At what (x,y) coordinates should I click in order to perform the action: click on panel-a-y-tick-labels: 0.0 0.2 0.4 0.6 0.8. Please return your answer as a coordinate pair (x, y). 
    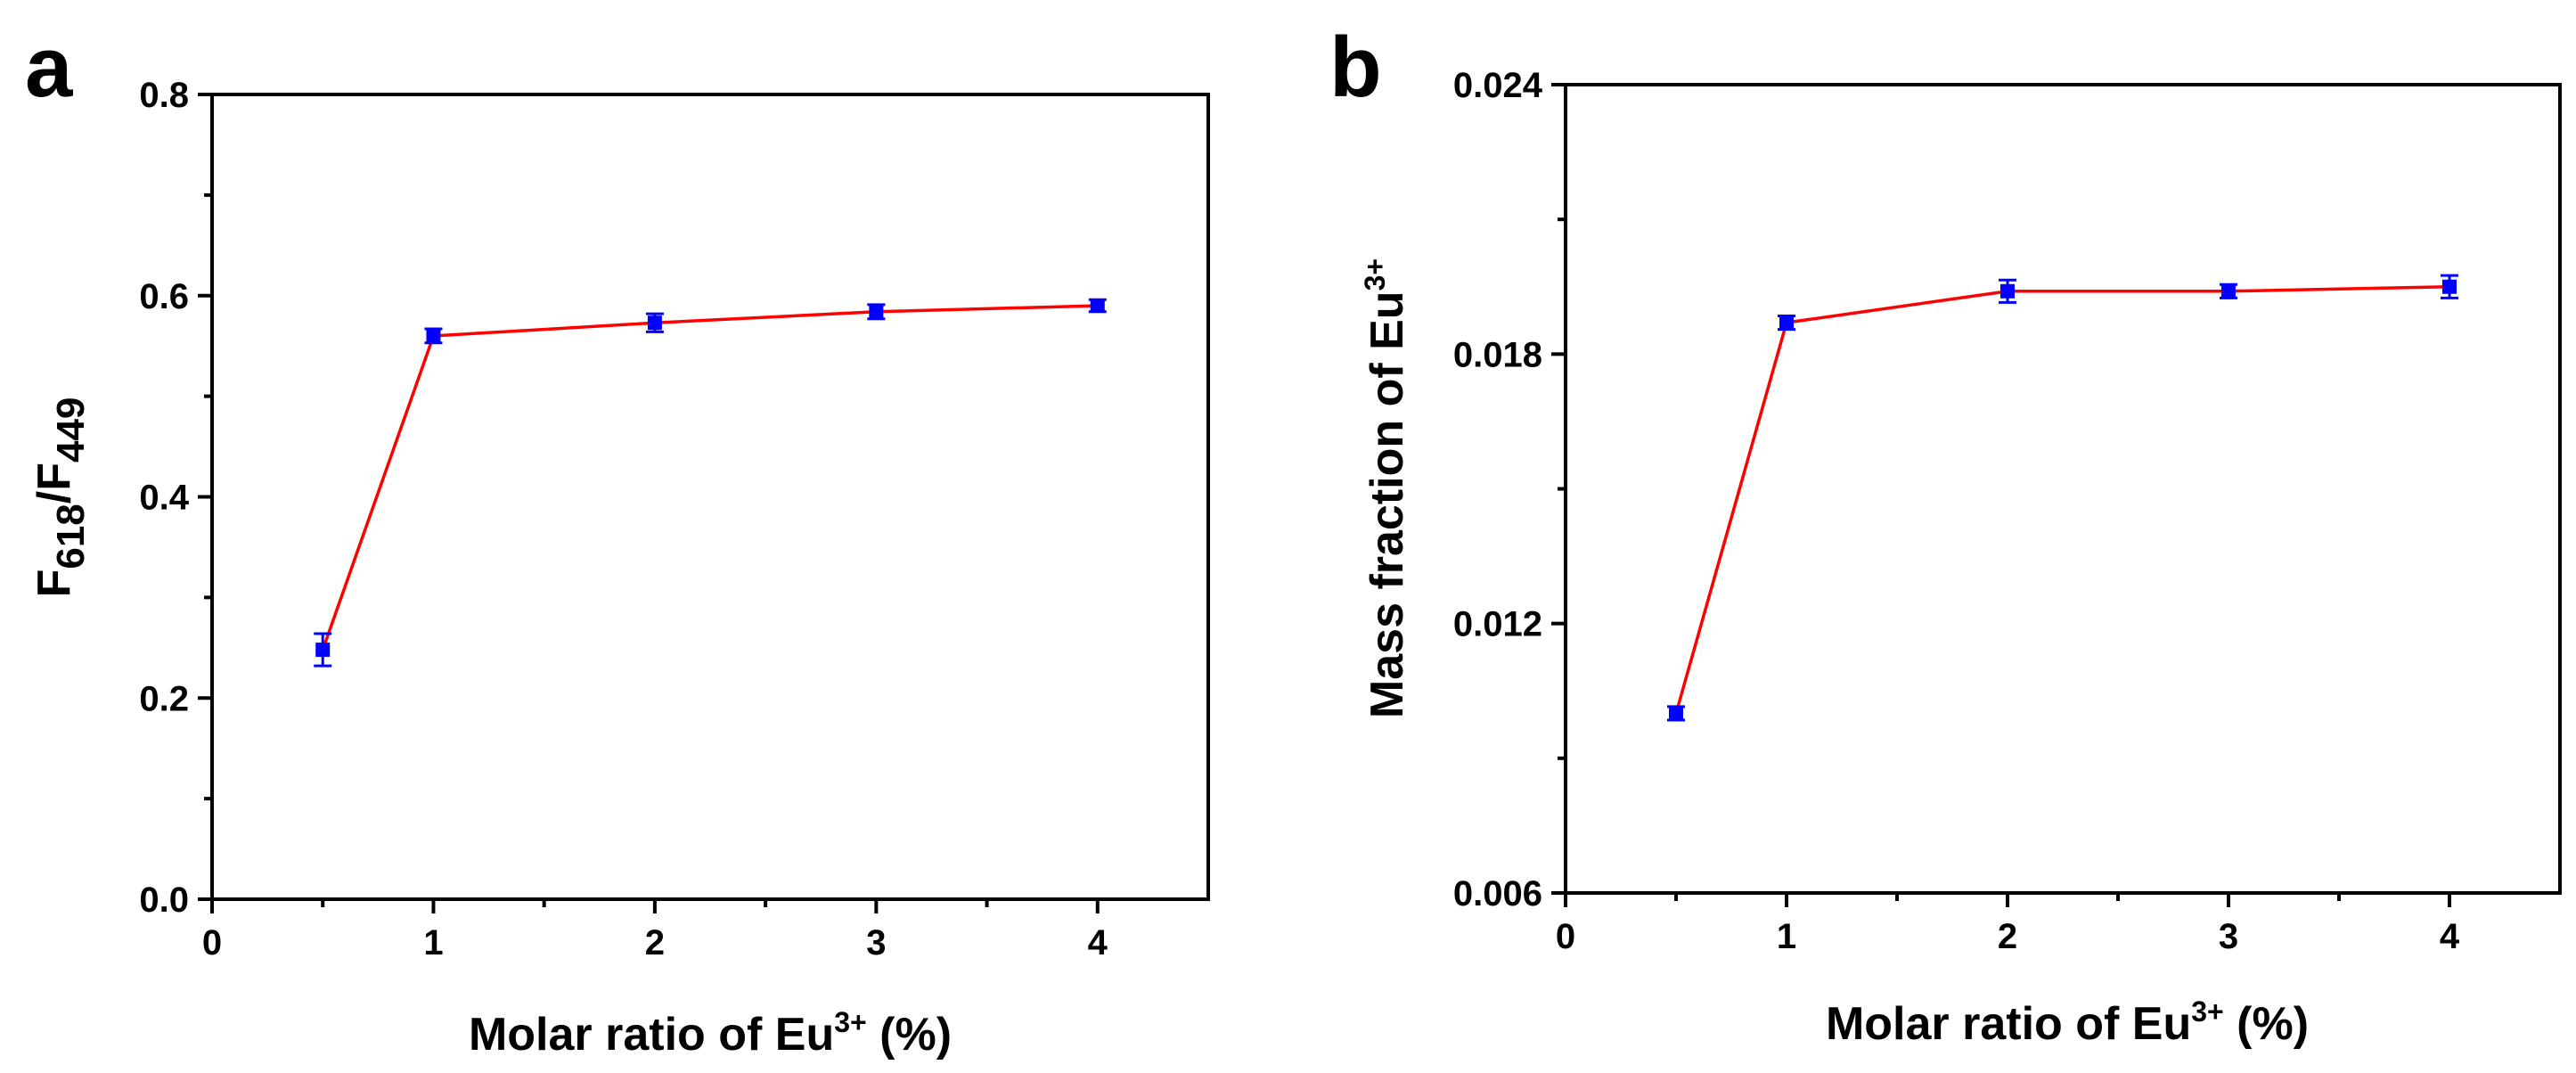
    Looking at the image, I should click on (164, 498).